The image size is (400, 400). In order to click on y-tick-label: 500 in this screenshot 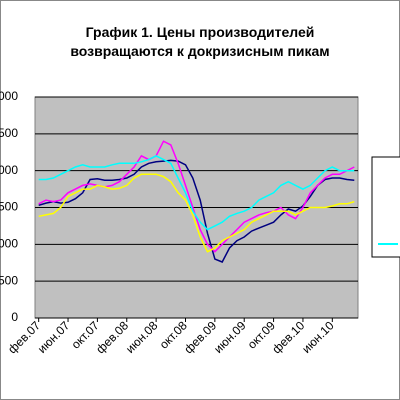, I will do `click(9, 280)`.